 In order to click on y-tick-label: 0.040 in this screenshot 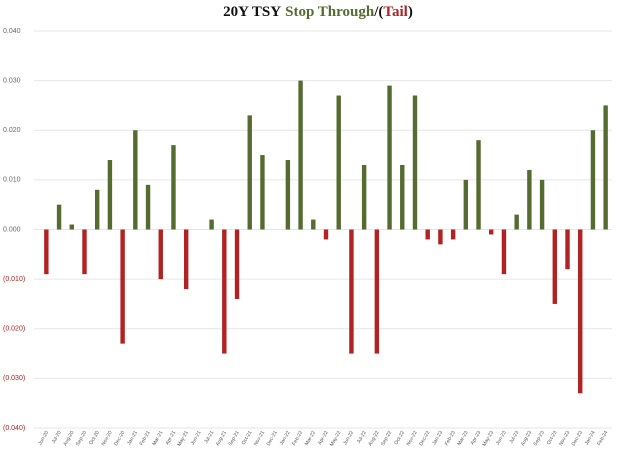, I will do `click(12, 31)`.